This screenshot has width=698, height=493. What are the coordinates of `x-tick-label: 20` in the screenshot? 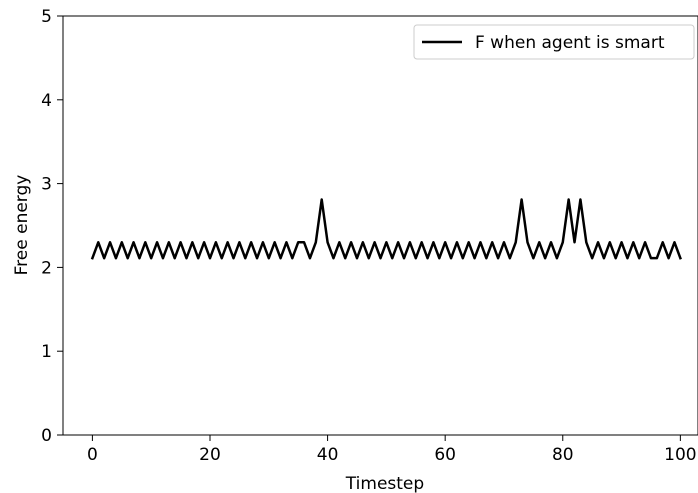 It's located at (210, 455).